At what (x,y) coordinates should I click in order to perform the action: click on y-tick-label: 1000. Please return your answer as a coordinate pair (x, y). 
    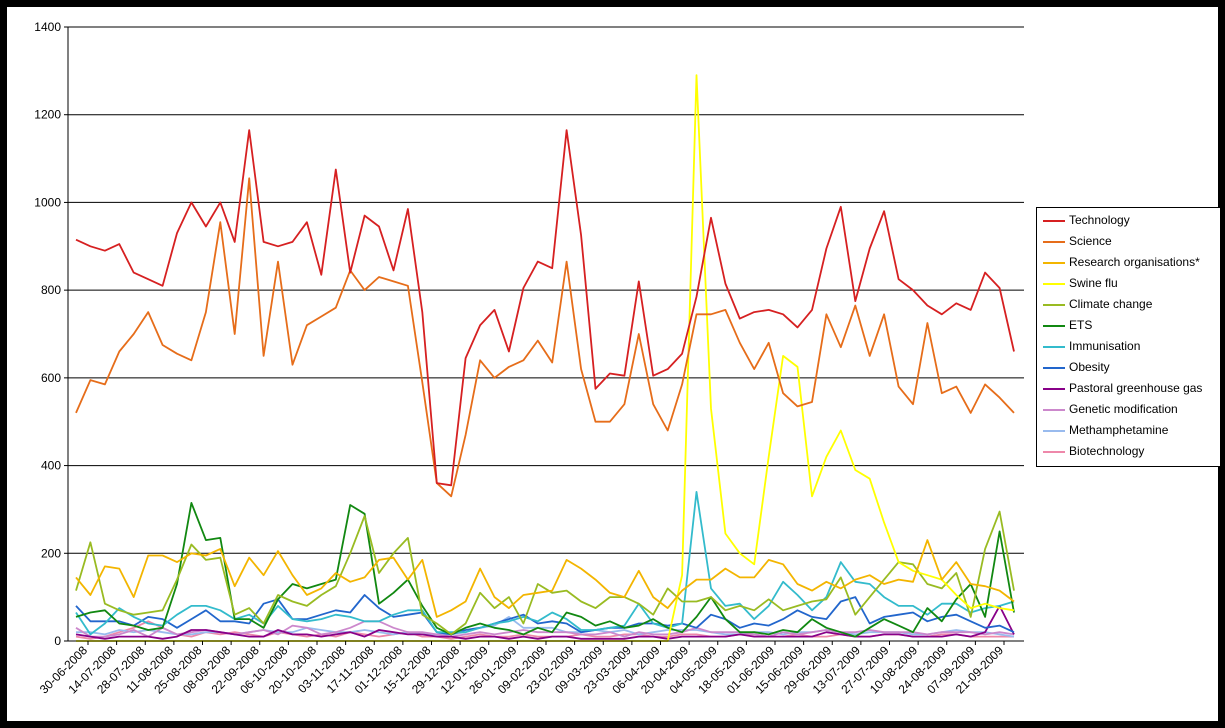
    Looking at the image, I should click on (47, 202).